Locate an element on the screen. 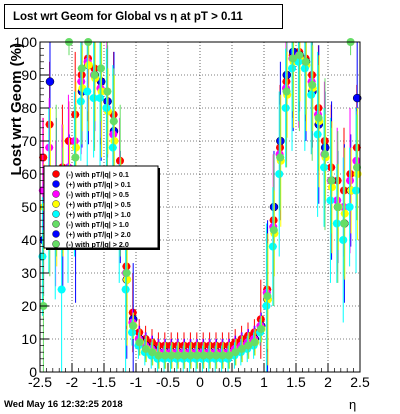 This screenshot has height=414, width=400. legend-label: (-) with pT/|q| > 0.5 is located at coordinates (97, 194).